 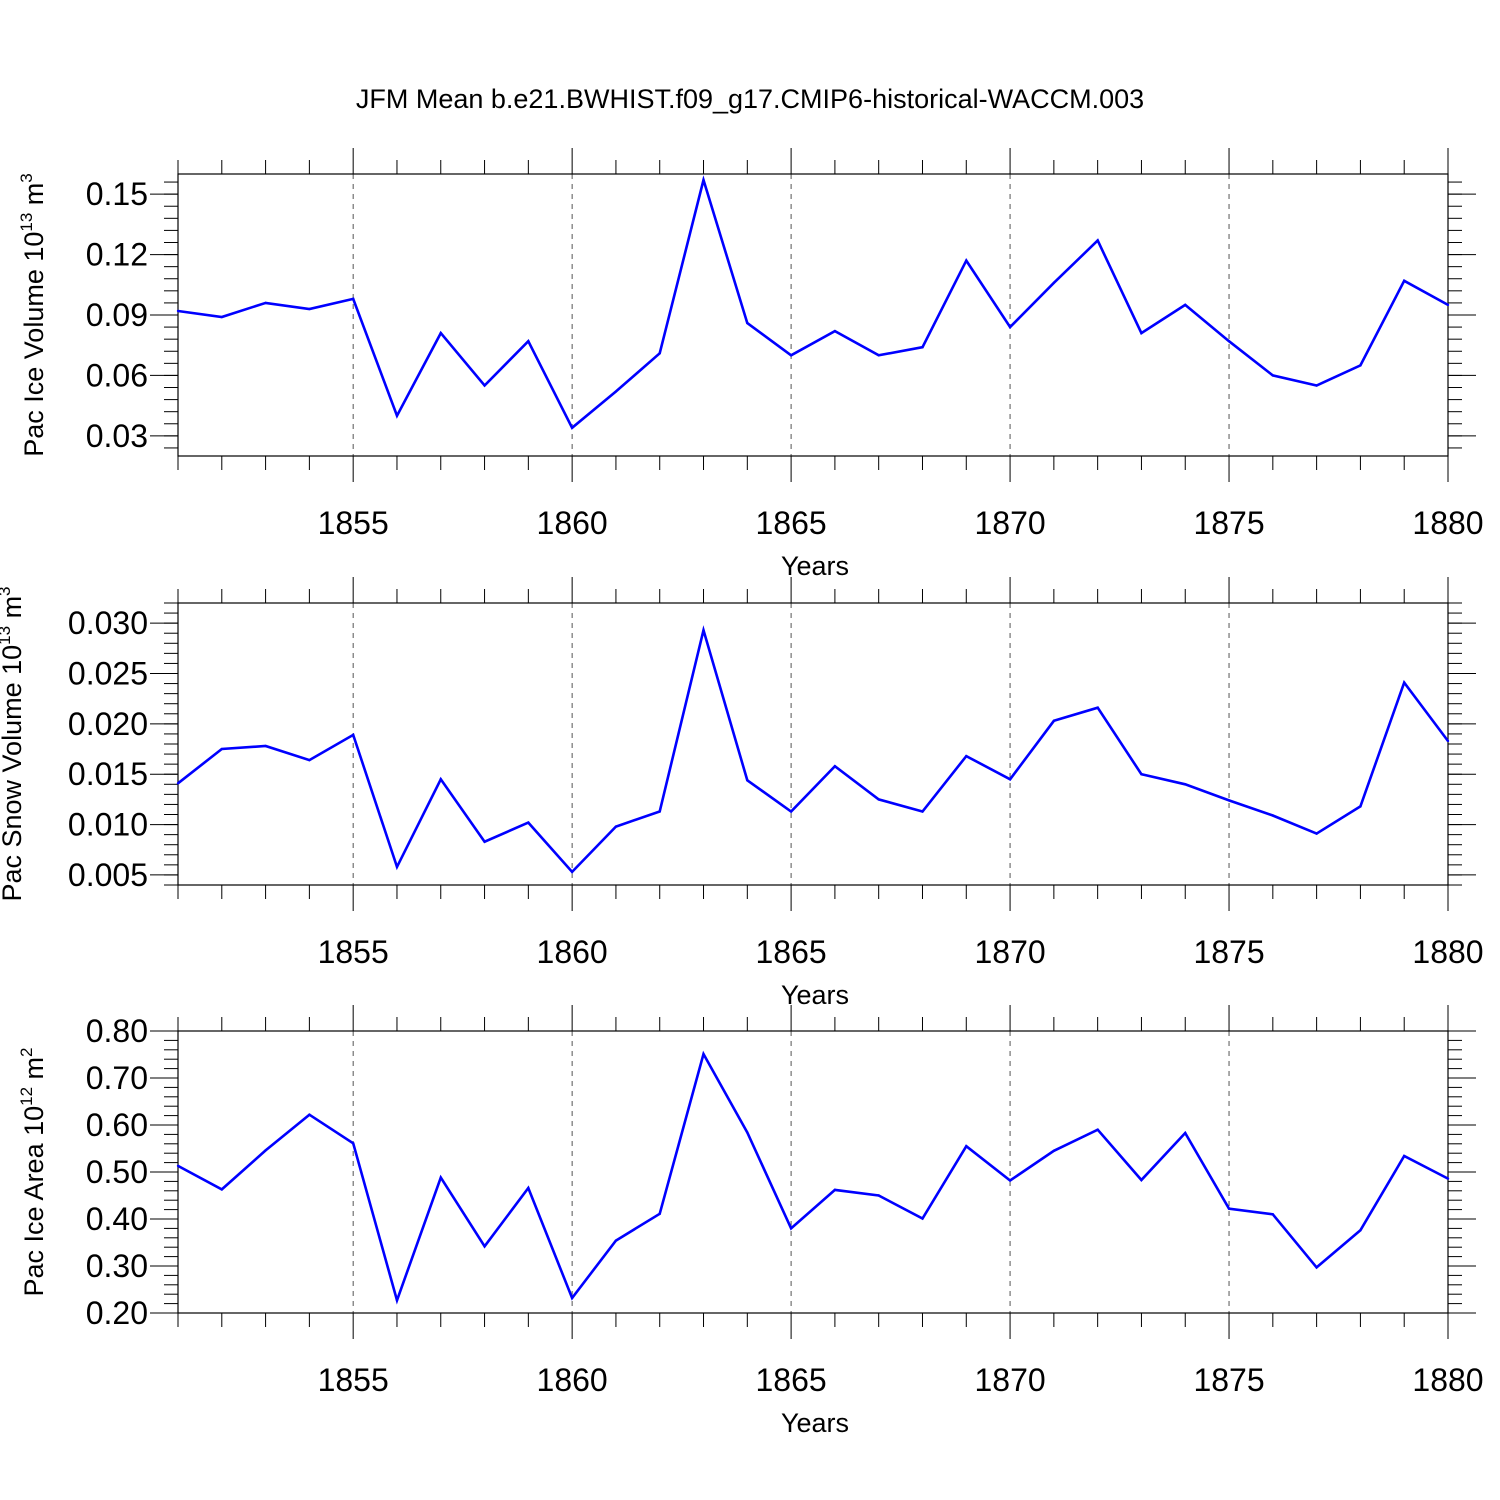 I want to click on y-tick-label: 0.30, so click(x=117, y=1266).